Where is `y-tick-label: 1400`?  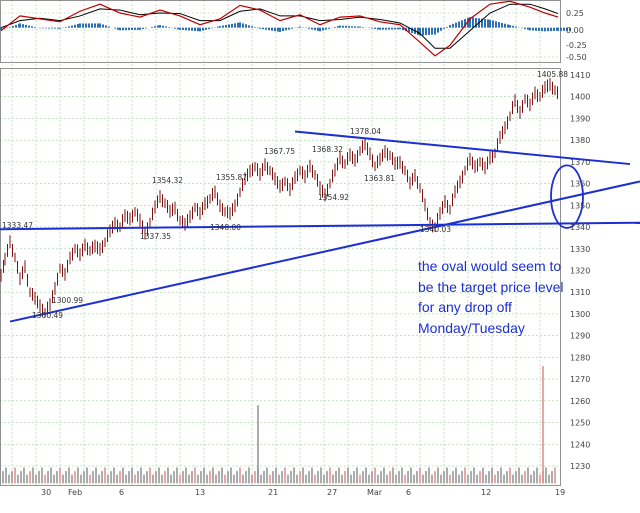
y-tick-label: 1400 is located at coordinates (580, 97).